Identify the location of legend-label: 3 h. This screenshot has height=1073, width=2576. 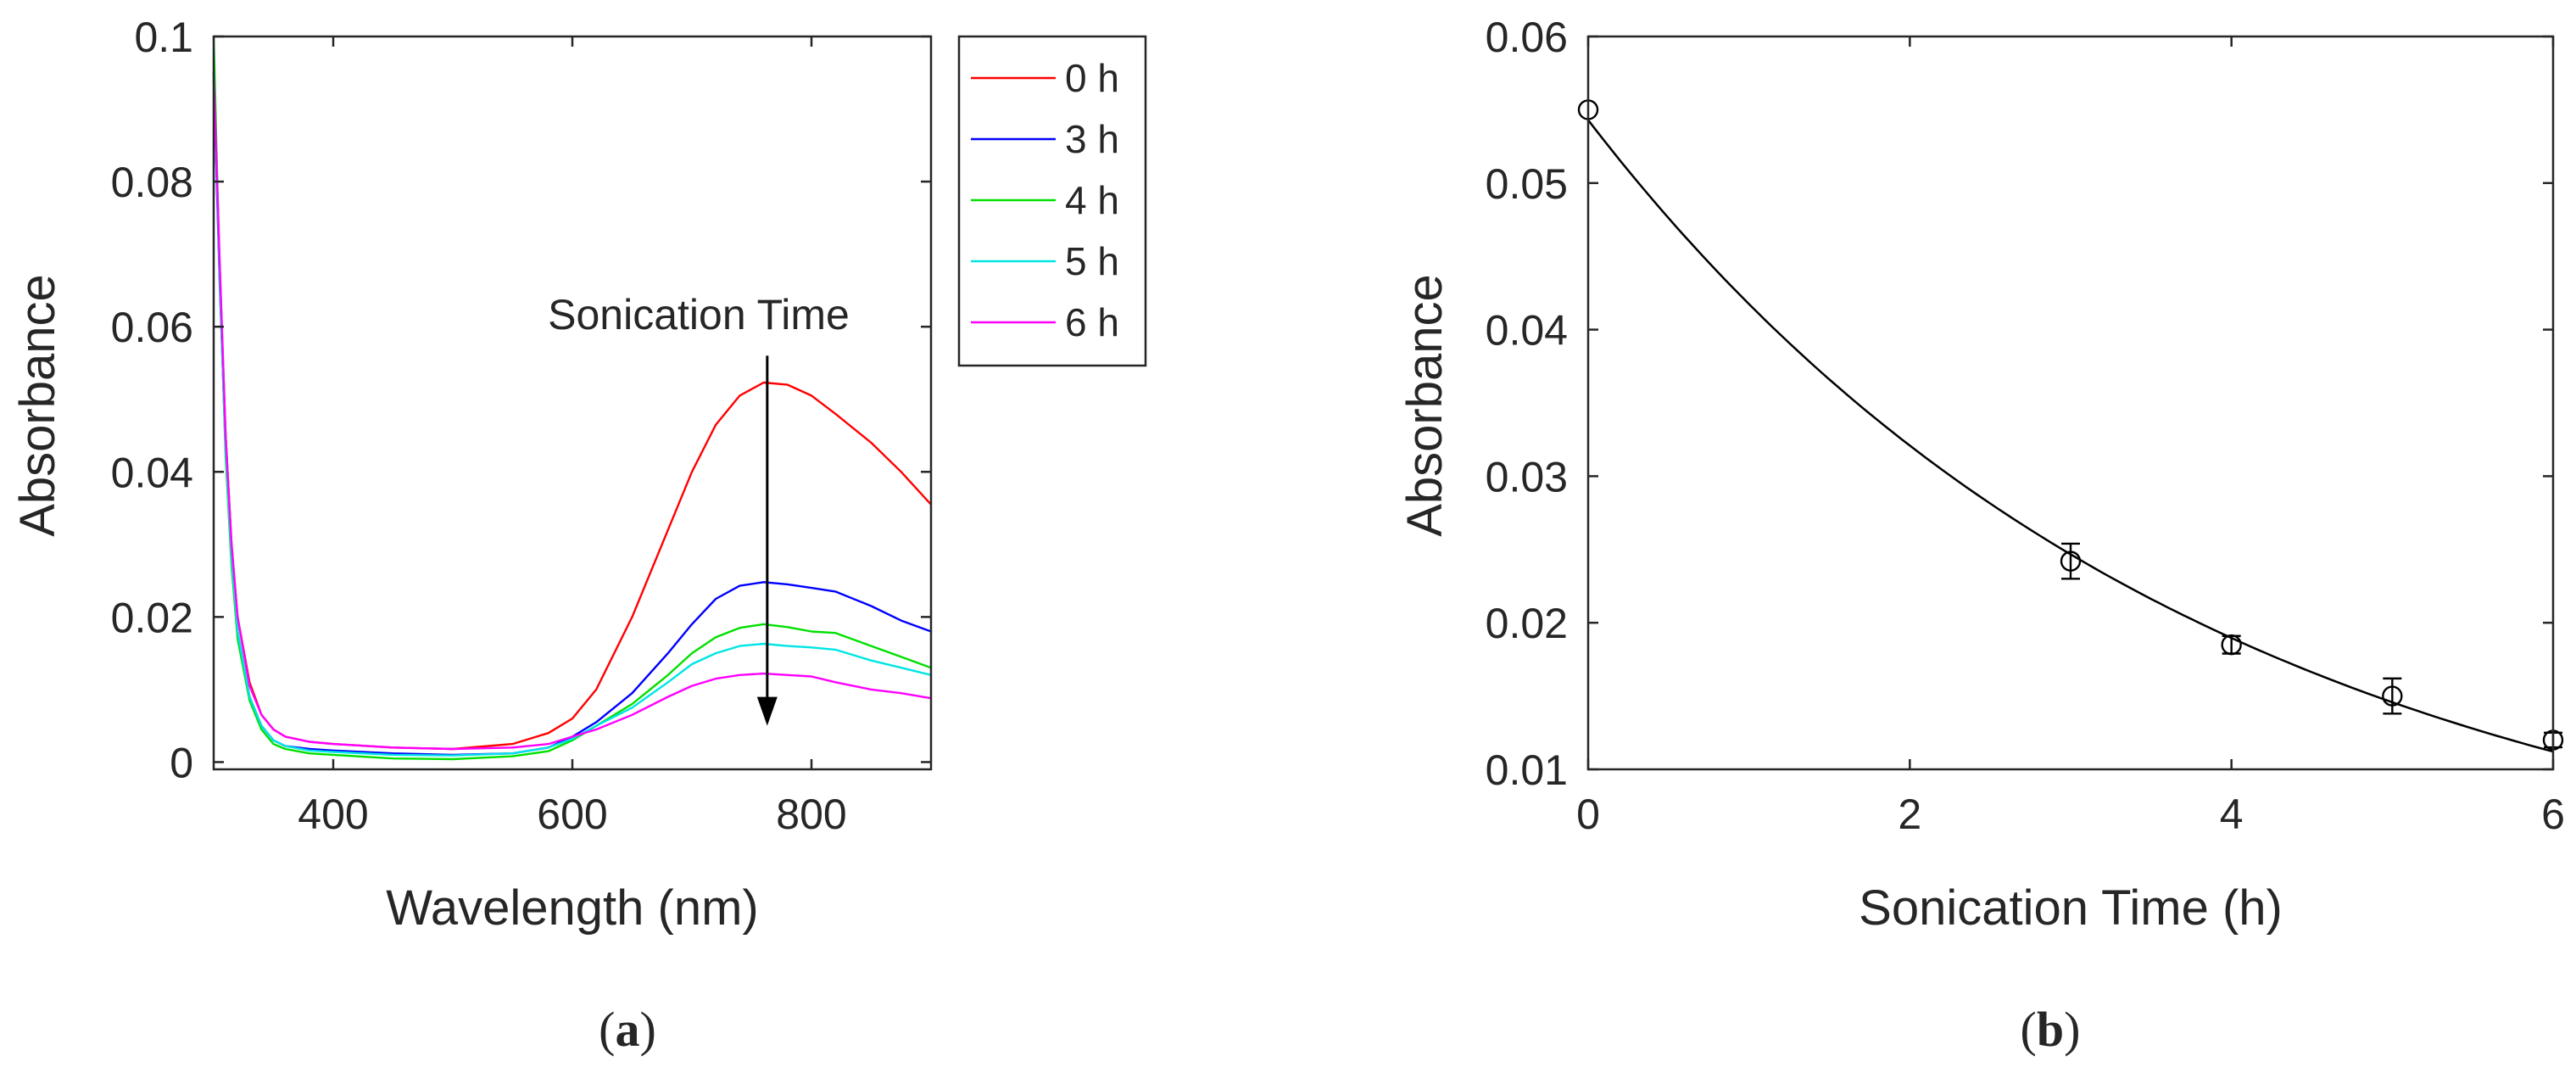
(1092, 139).